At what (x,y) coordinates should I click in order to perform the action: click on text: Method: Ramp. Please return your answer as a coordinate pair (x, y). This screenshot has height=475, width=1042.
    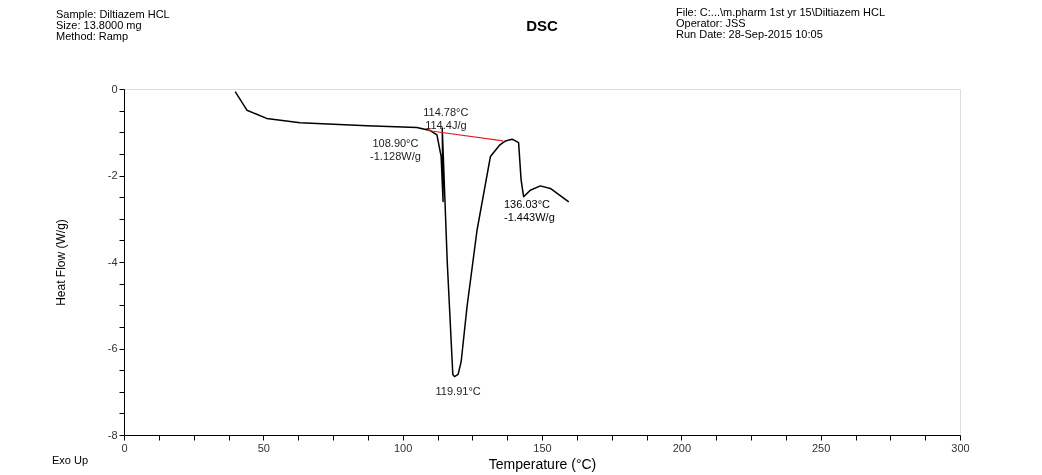
    Looking at the image, I should click on (92, 36).